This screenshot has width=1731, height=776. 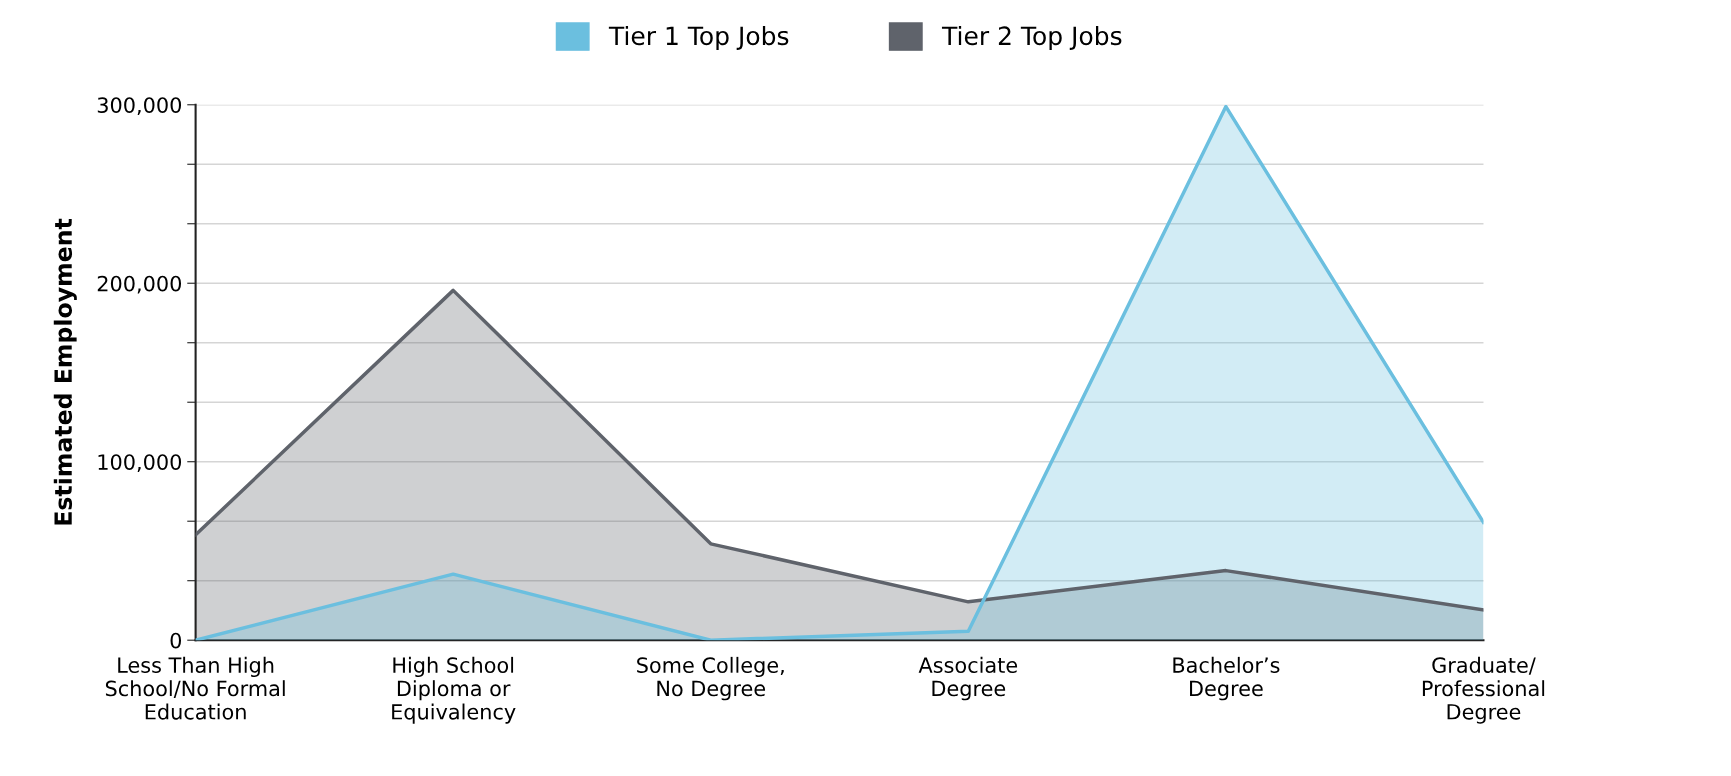 What do you see at coordinates (139, 106) in the screenshot?
I see `y-tick-label: 300,000` at bounding box center [139, 106].